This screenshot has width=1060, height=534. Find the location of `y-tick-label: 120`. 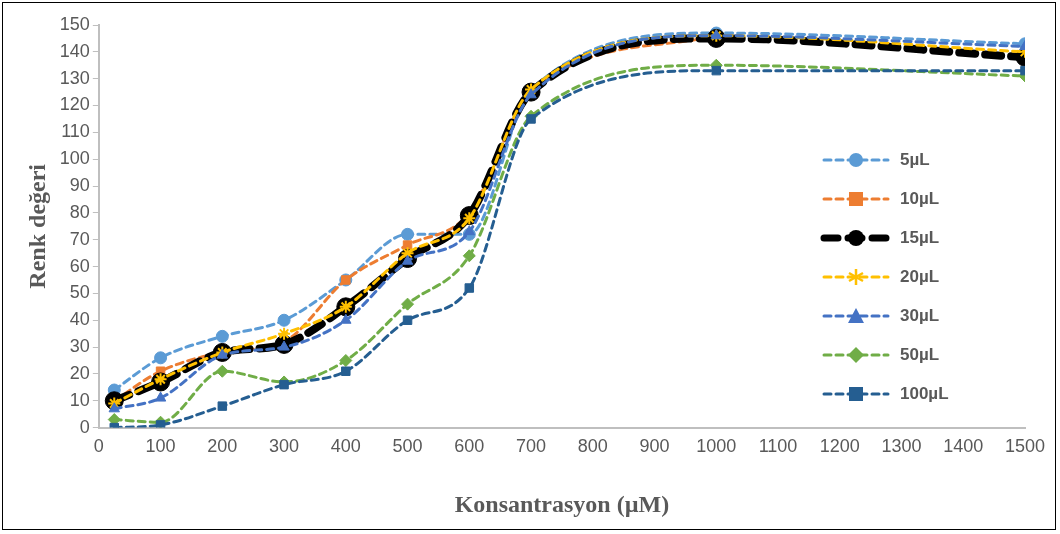

y-tick-label: 120 is located at coordinates (74, 104).